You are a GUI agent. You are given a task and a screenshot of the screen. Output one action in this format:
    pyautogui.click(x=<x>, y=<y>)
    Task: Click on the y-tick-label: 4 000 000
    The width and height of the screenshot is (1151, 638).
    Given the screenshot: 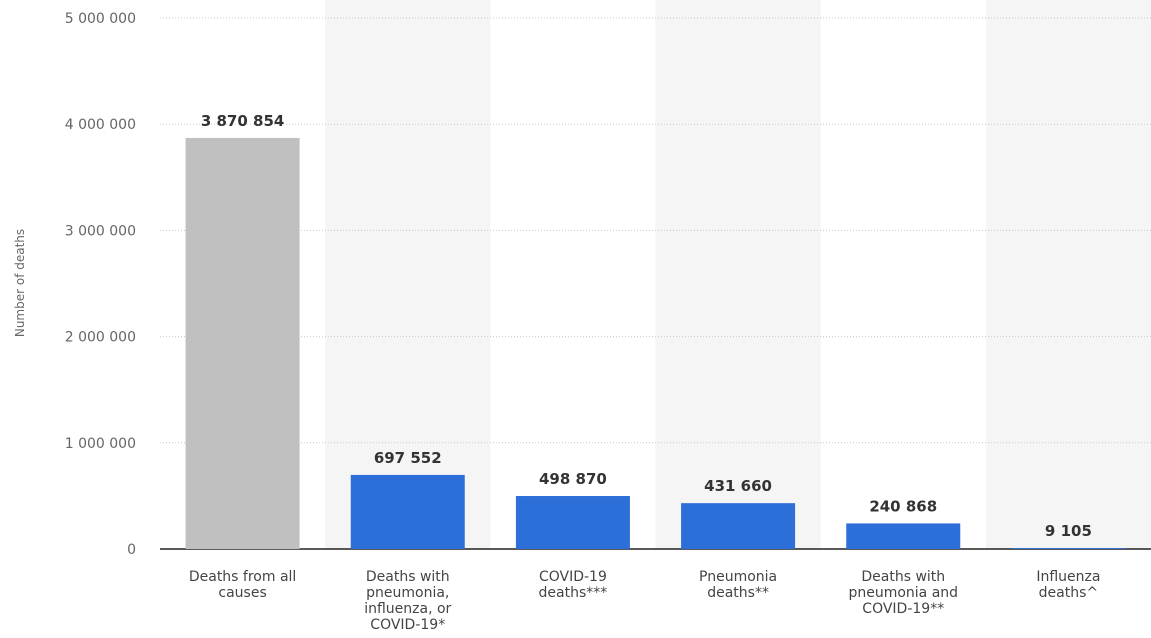 What is the action you would take?
    pyautogui.click(x=100, y=125)
    